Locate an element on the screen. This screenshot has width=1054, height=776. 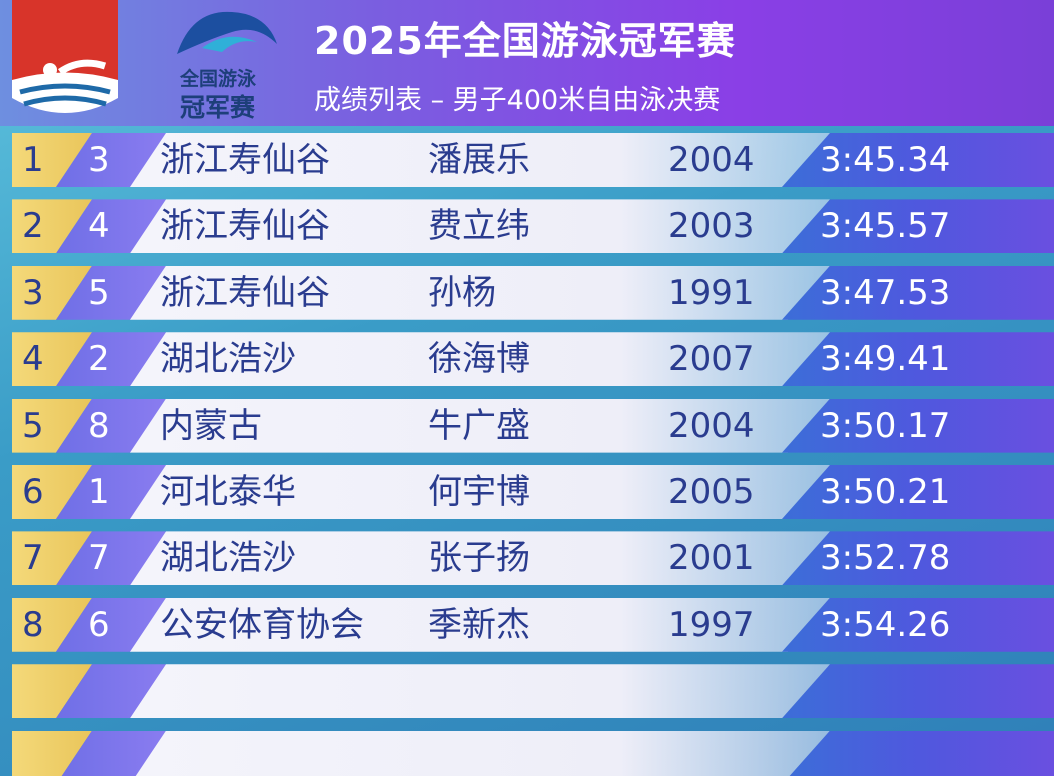
athlete: 张子扬 is located at coordinates (479, 558).